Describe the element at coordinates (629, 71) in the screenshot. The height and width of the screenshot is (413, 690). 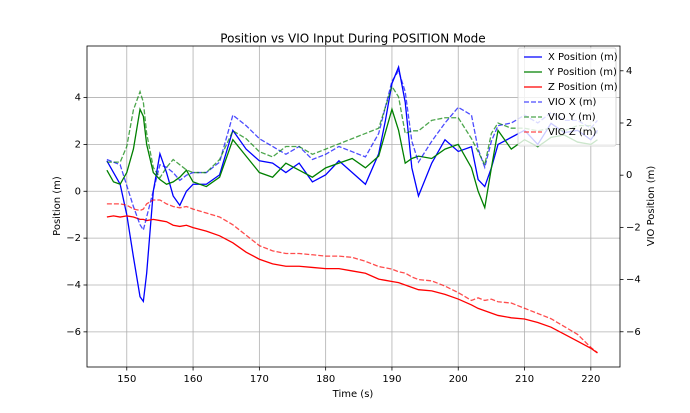
I see `y2-tick-label: 4` at that location.